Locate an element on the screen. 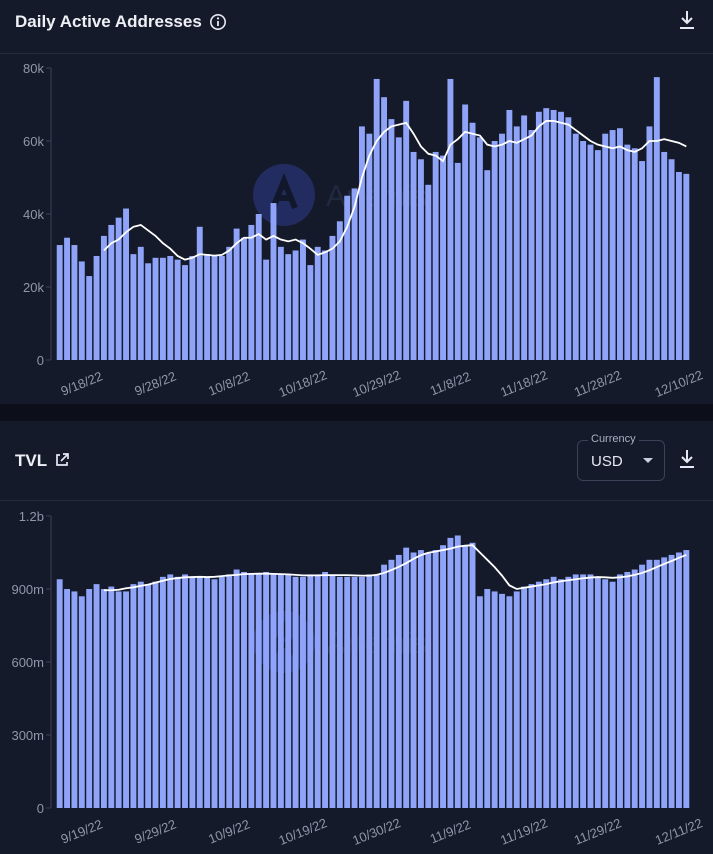 This screenshot has height=854, width=713. info-icon is located at coordinates (218, 22).